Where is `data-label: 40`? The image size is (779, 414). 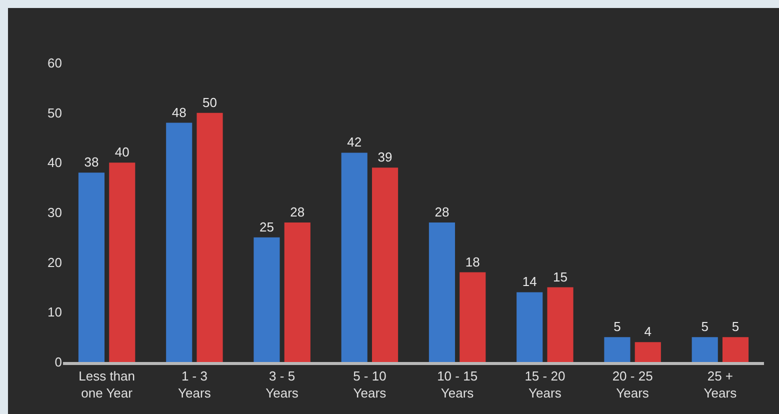
data-label: 40 is located at coordinates (122, 152).